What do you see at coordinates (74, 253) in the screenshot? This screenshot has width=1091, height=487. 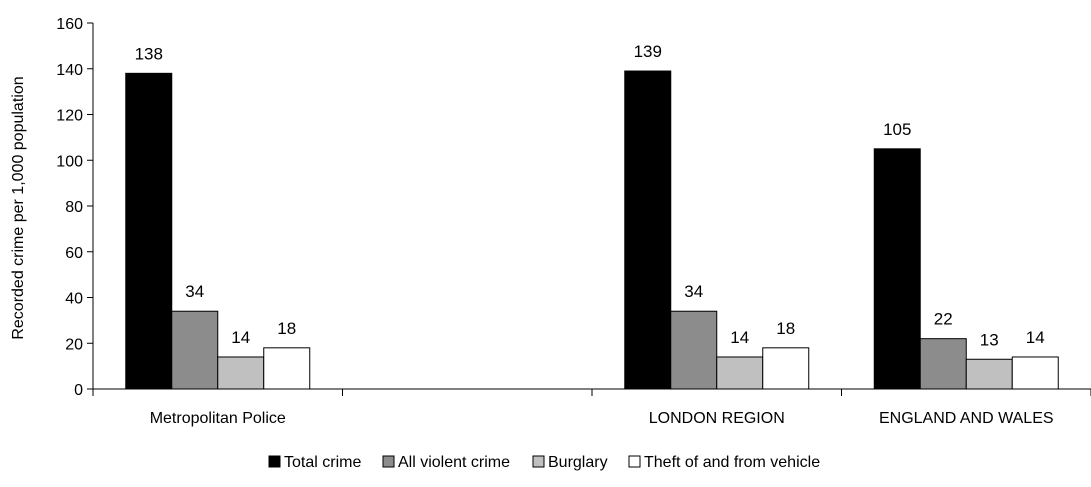 I see `y-tick-label: 60` at bounding box center [74, 253].